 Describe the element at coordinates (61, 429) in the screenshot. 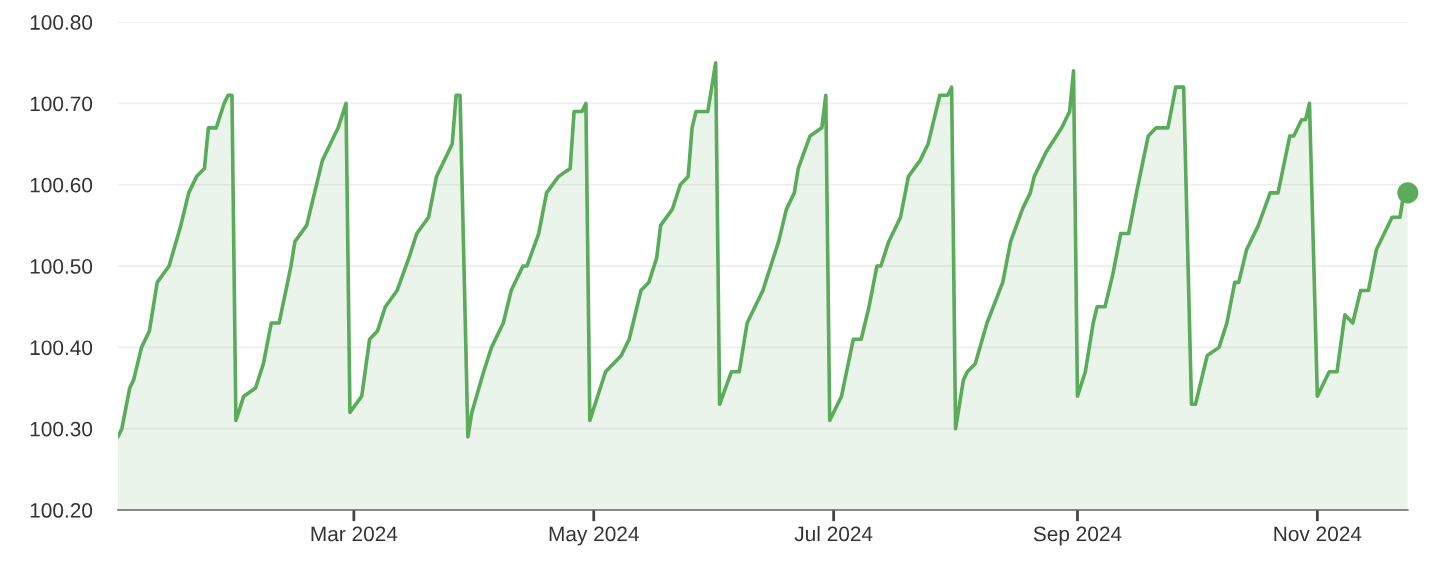

I see `y-tick-label: 100.30` at that location.